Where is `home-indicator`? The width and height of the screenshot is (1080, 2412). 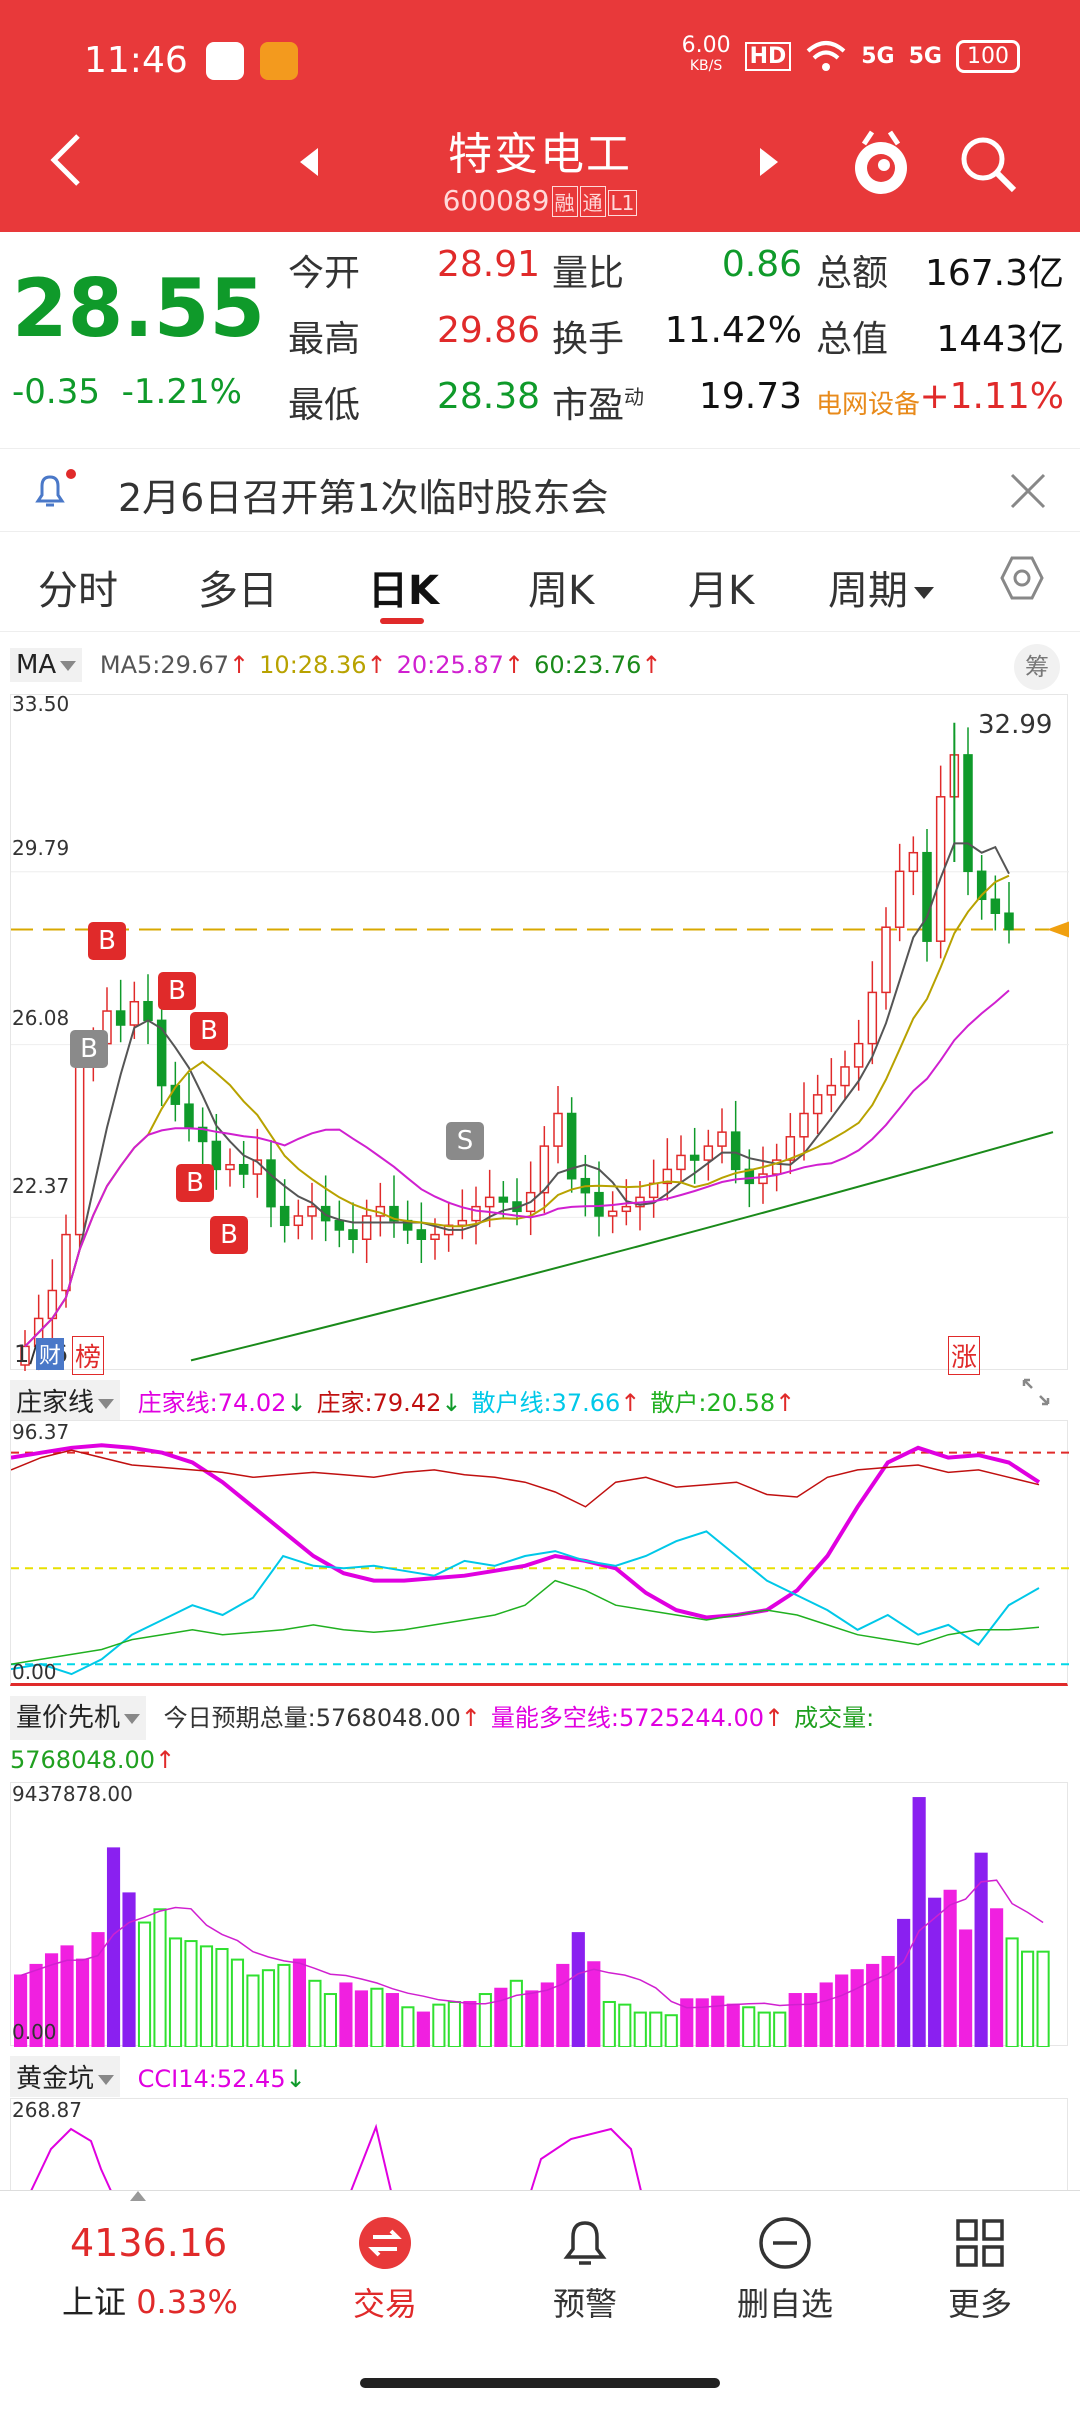 home-indicator is located at coordinates (540, 2383).